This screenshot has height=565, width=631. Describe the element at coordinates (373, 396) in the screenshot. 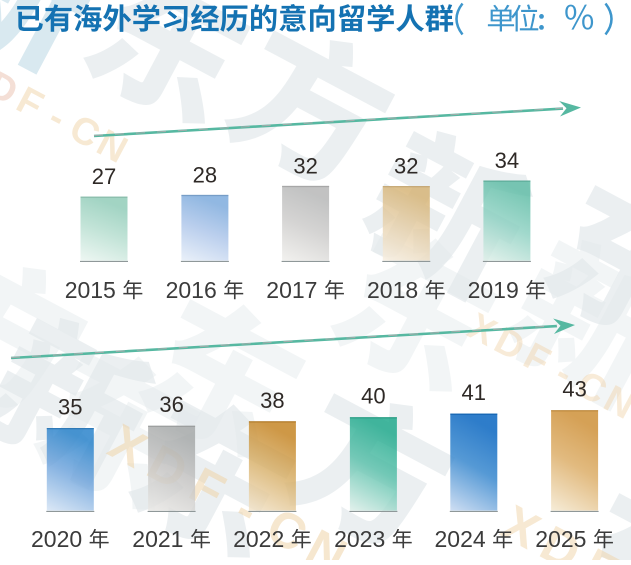

I see `svg-text: 40` at that location.